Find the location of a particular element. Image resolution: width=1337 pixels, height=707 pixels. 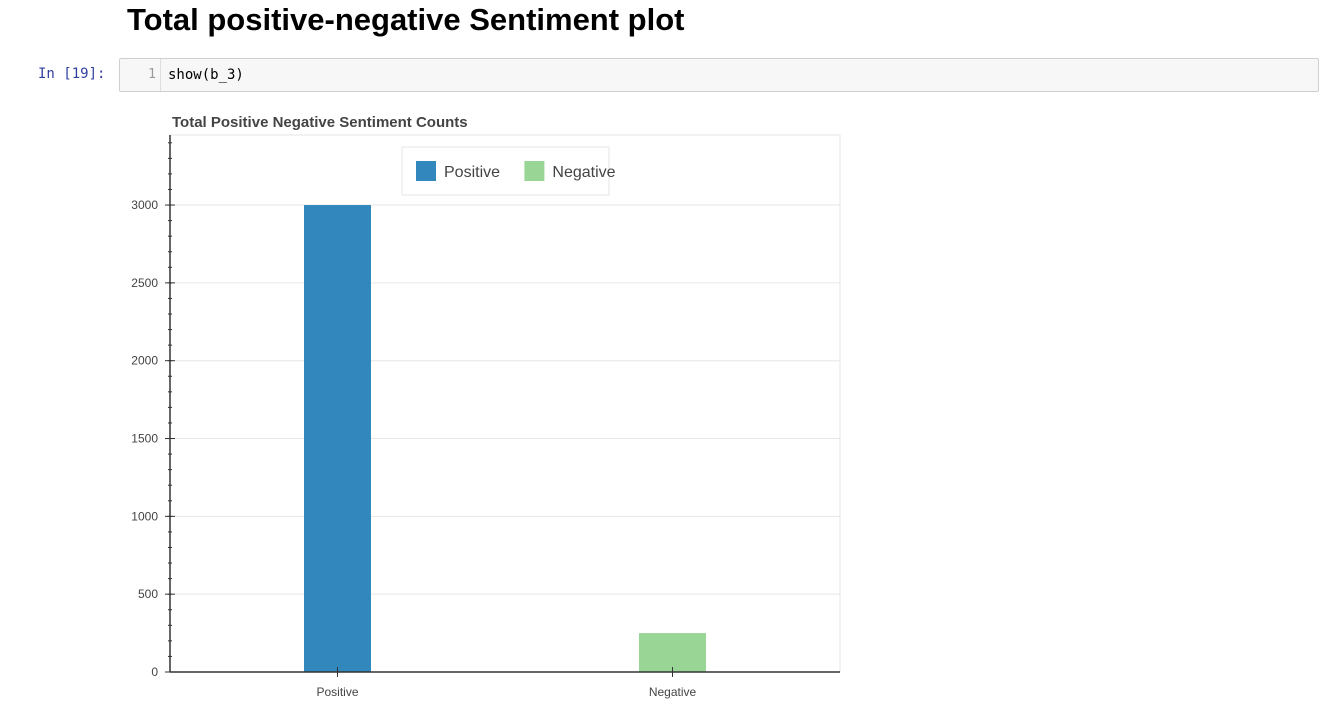

line-number-gutter: 1 is located at coordinates (140, 75).